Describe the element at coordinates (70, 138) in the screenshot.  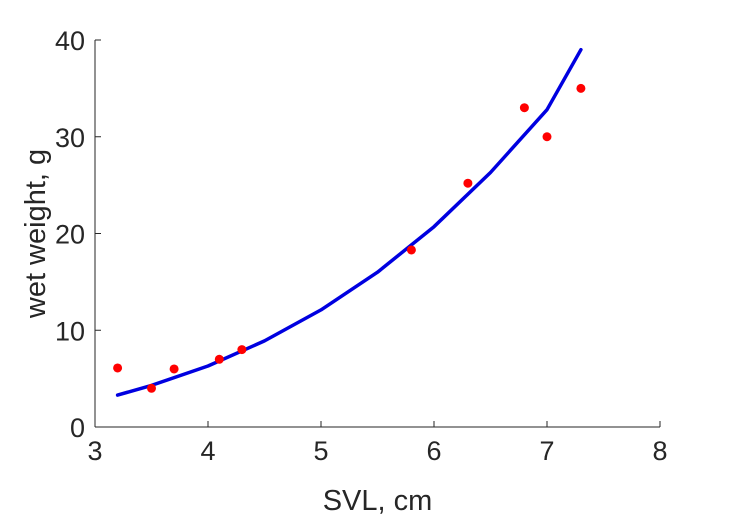
I see `y-tick-label: 30` at that location.